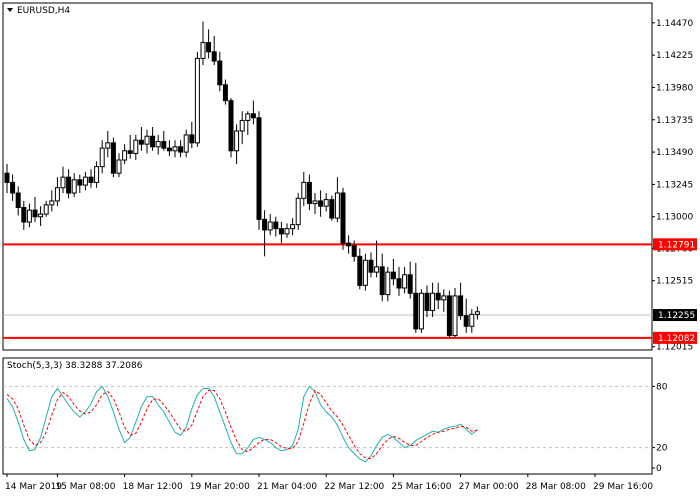  What do you see at coordinates (556, 487) in the screenshot?
I see `time-tick-label: 28 Mar 08:00` at bounding box center [556, 487].